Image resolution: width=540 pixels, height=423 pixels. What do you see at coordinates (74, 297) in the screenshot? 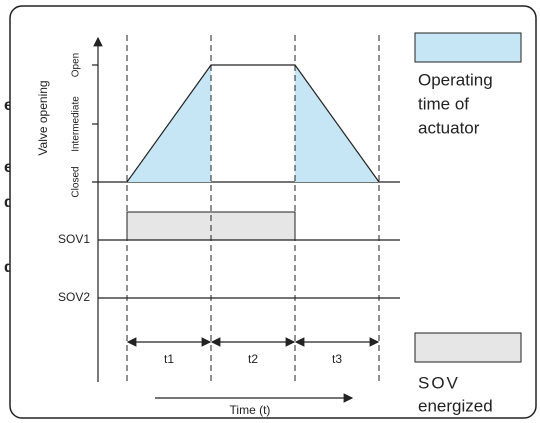
I see `signal-label: SOV2` at bounding box center [74, 297].